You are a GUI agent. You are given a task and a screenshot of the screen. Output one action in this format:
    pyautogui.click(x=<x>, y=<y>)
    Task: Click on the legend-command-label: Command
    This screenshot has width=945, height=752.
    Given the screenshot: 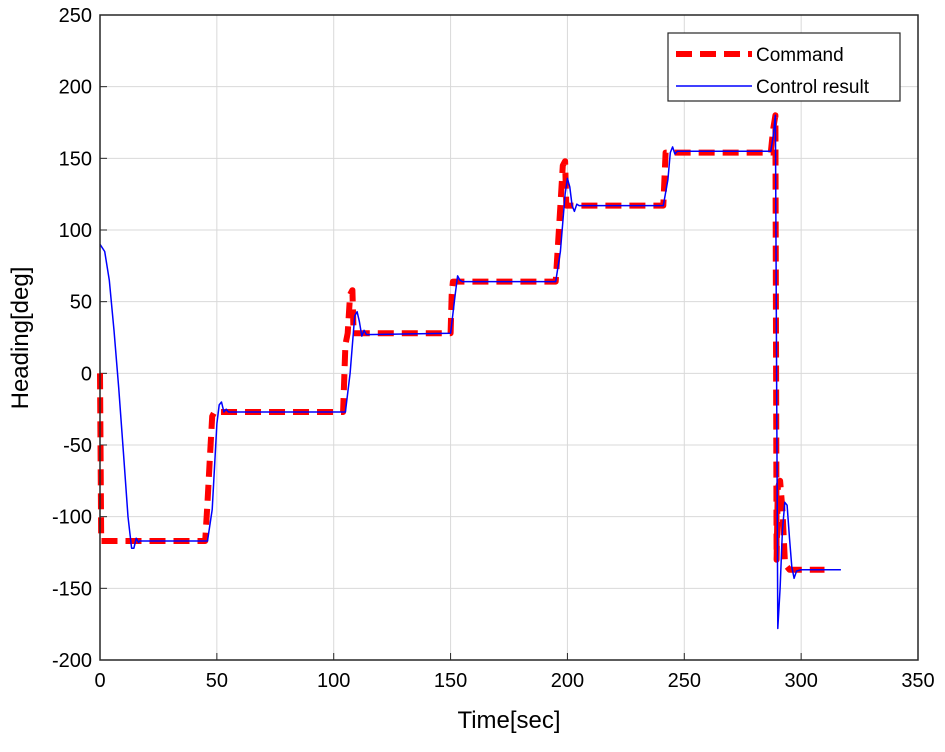 What is the action you would take?
    pyautogui.click(x=800, y=55)
    